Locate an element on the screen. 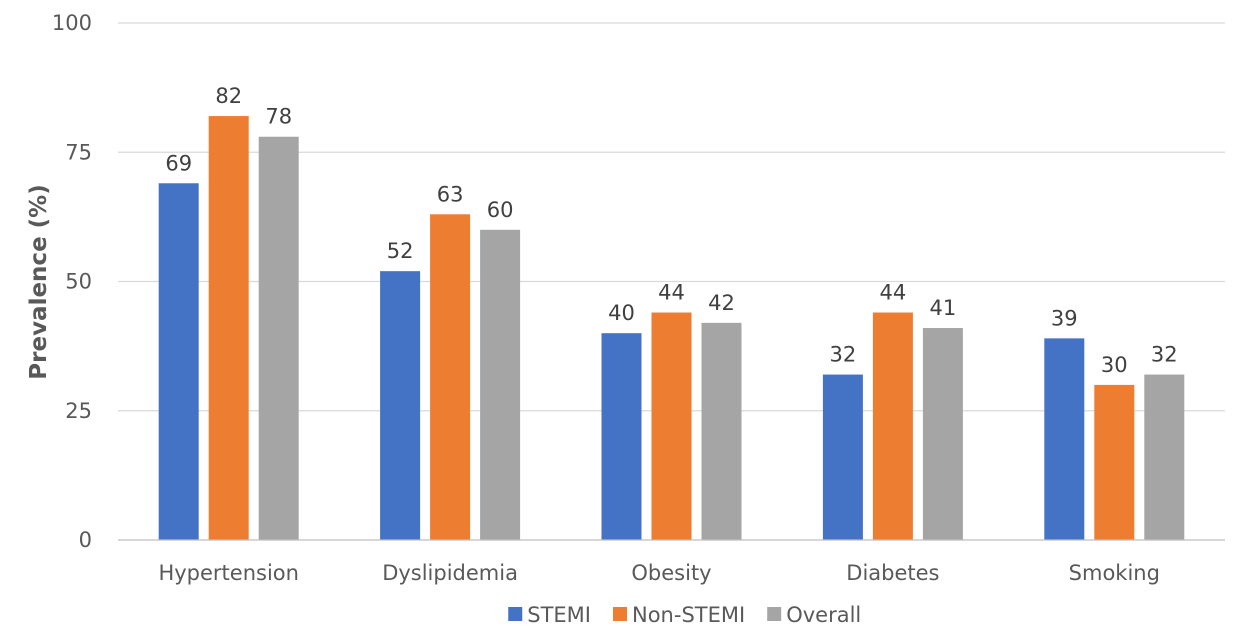  bar-non-stemi-smoking is located at coordinates (1114, 462).